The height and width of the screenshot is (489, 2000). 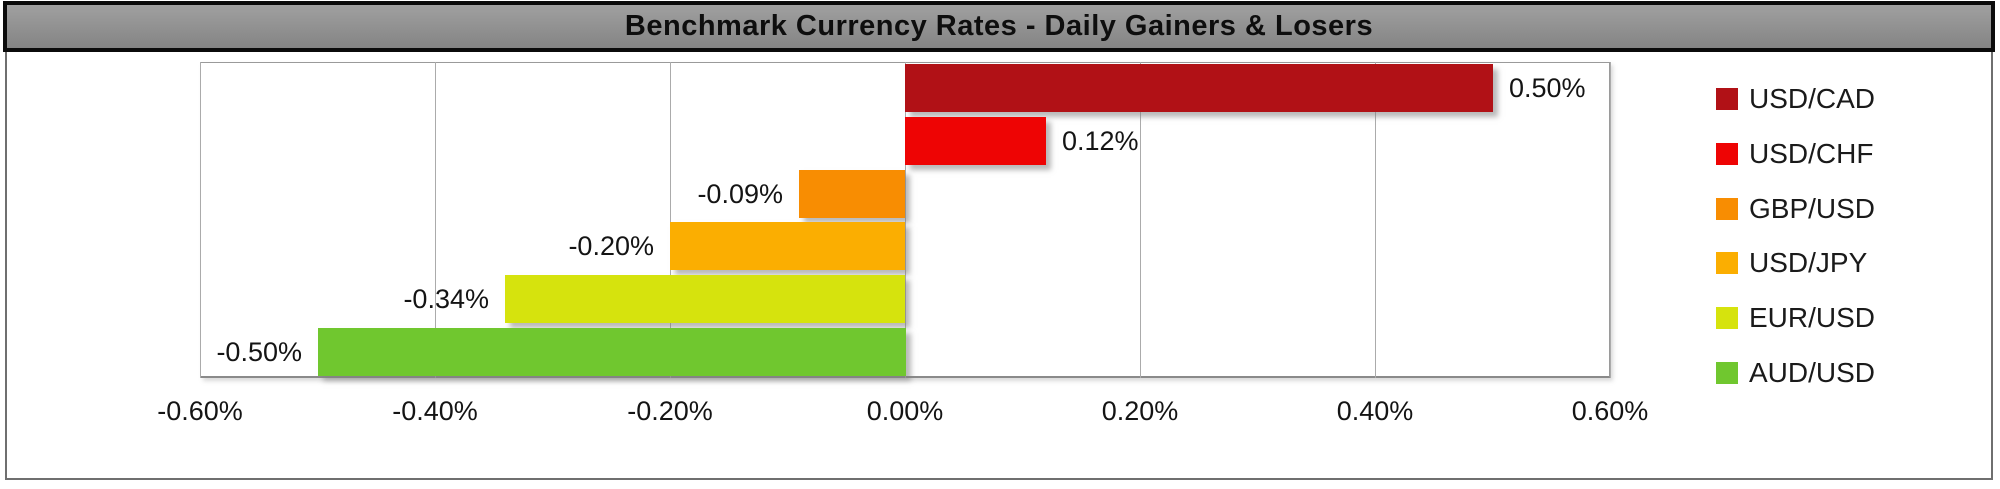 What do you see at coordinates (1140, 220) in the screenshot?
I see `gridline-0.20%` at bounding box center [1140, 220].